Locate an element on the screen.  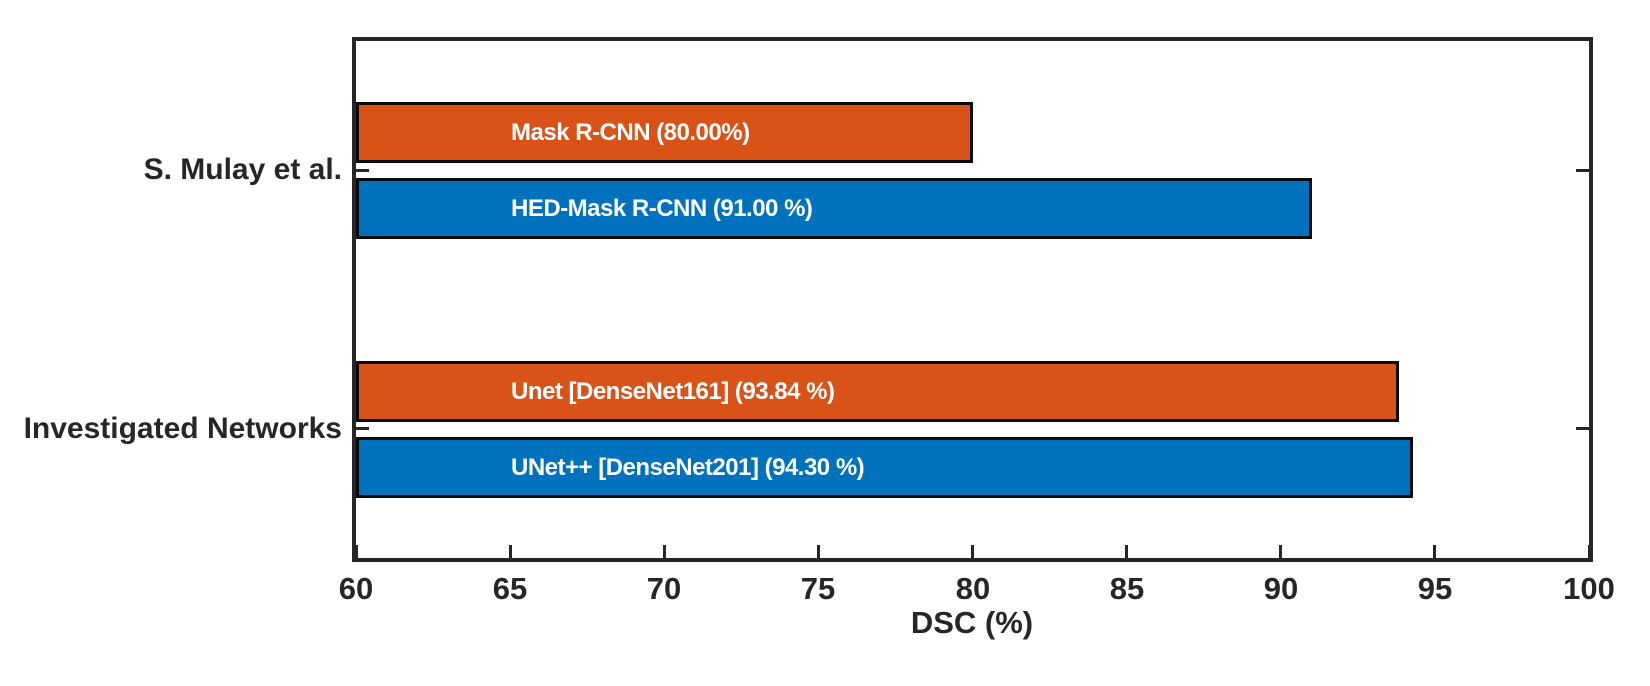
x-tick-label-75: 75 is located at coordinates (818, 588).